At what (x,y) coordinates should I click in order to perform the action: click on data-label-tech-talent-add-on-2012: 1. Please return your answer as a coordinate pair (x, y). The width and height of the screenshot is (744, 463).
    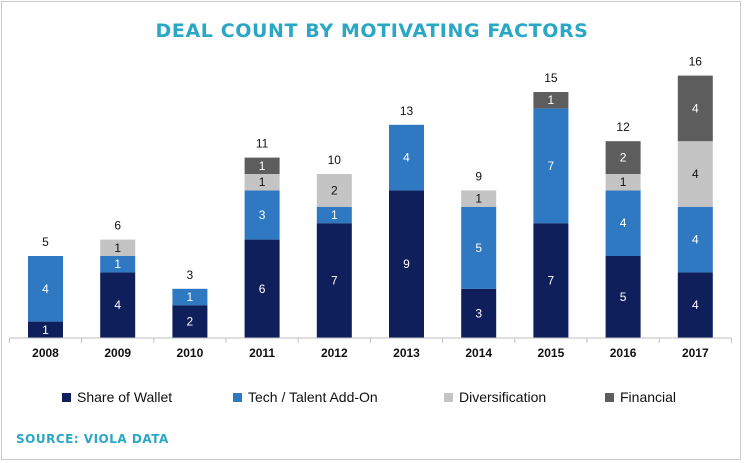
    Looking at the image, I should click on (334, 215).